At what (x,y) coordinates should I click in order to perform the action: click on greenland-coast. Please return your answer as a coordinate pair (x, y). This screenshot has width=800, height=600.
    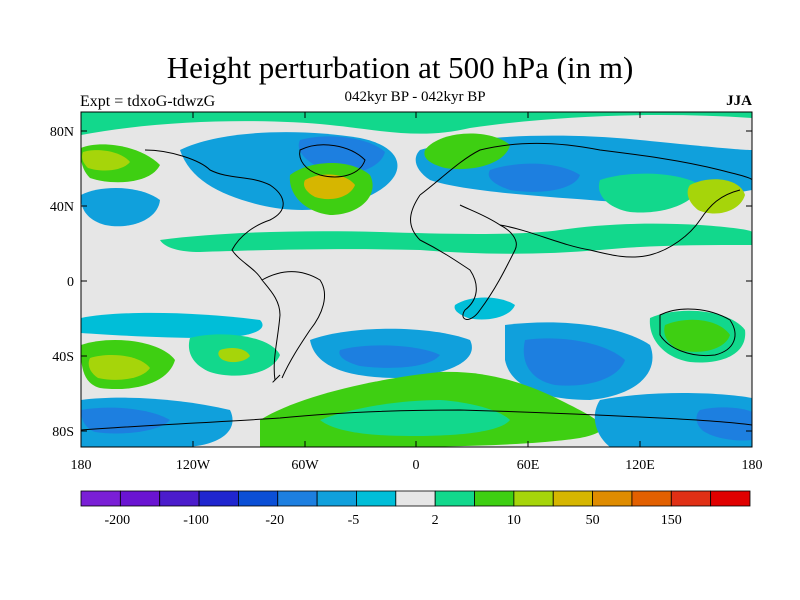
    Looking at the image, I should click on (332, 161).